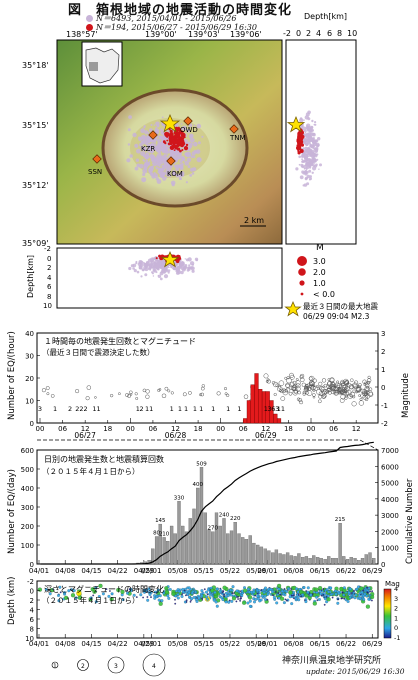 The image size is (418, 680). What do you see at coordinates (387, 613) in the screenshot?
I see `colorbar` at bounding box center [387, 613].